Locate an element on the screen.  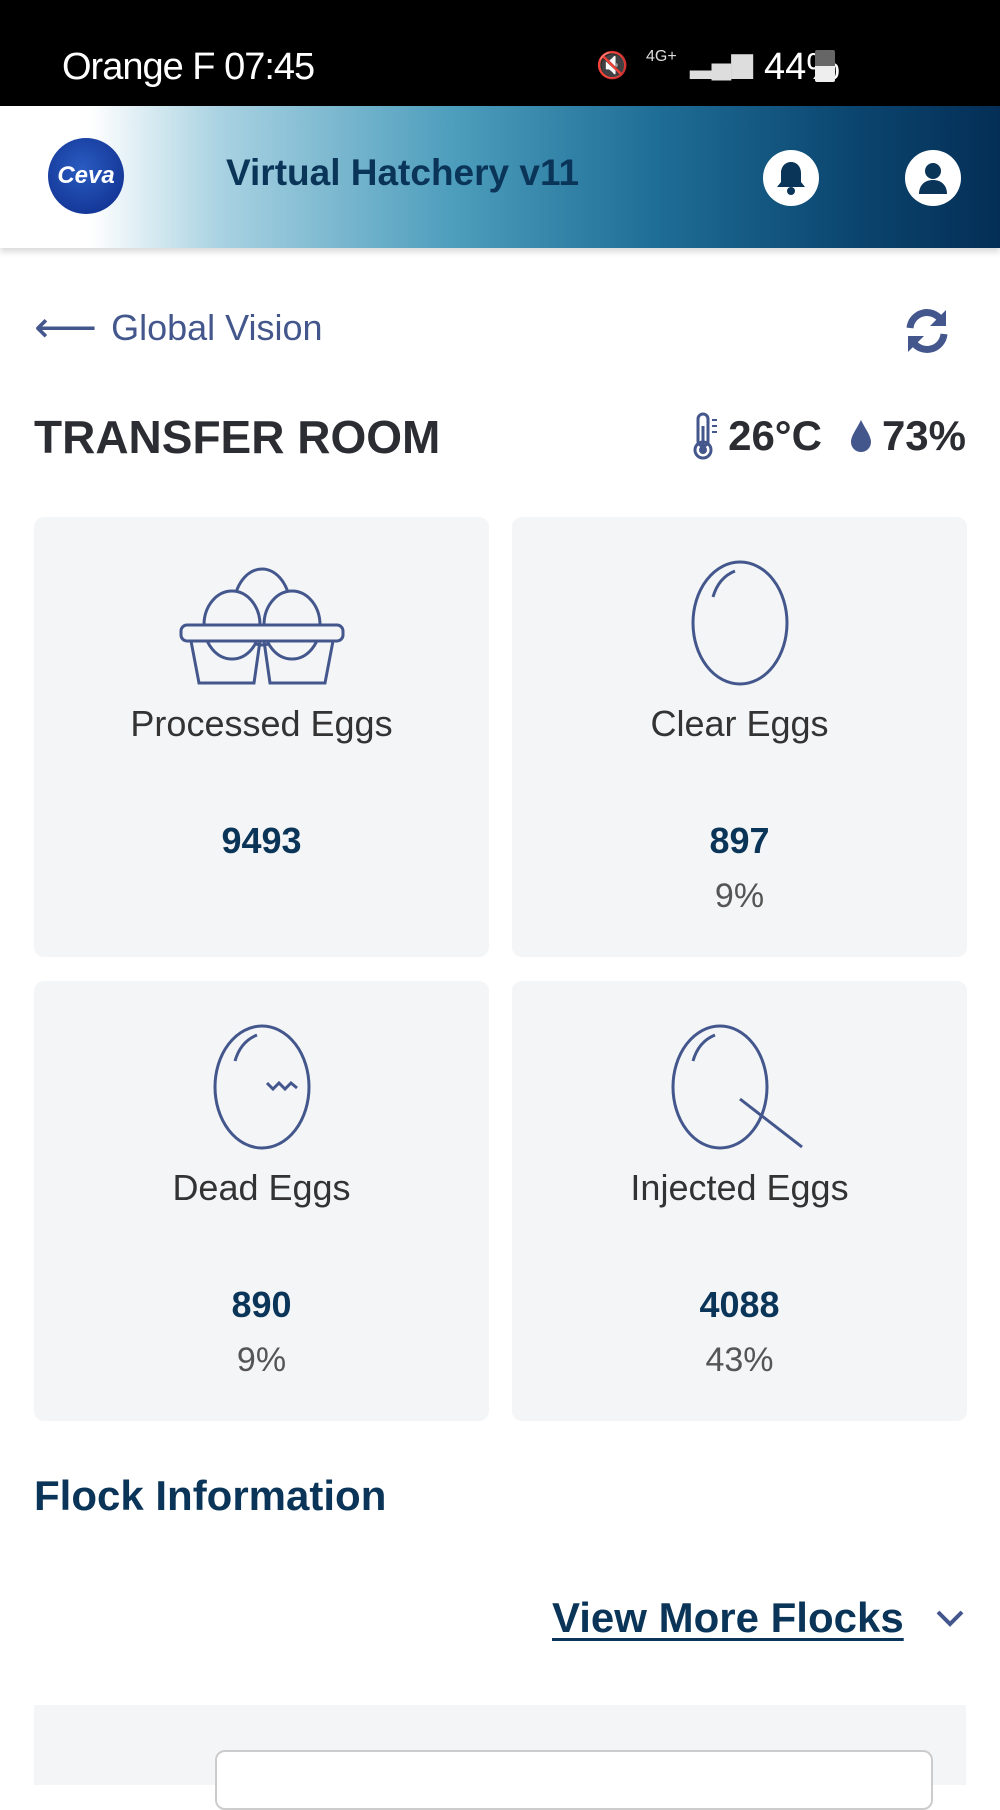
card-label: Processed Eggs is located at coordinates (261, 723).